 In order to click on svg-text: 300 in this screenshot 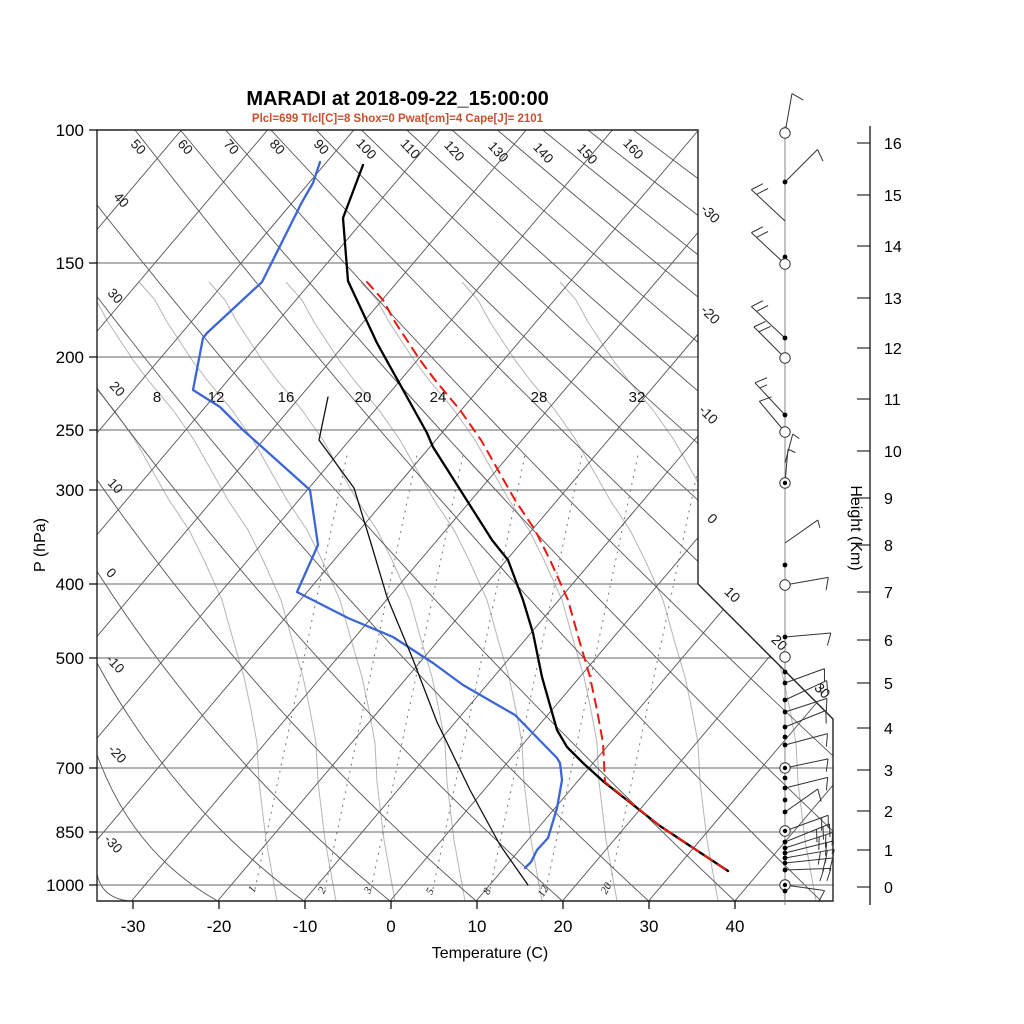, I will do `click(70, 490)`.